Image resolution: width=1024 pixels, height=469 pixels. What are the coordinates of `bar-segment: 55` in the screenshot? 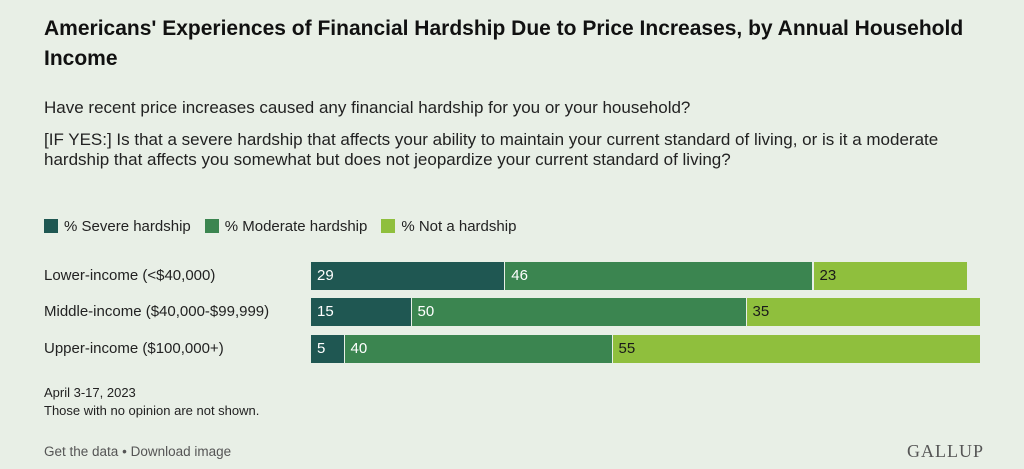 It's located at (796, 349).